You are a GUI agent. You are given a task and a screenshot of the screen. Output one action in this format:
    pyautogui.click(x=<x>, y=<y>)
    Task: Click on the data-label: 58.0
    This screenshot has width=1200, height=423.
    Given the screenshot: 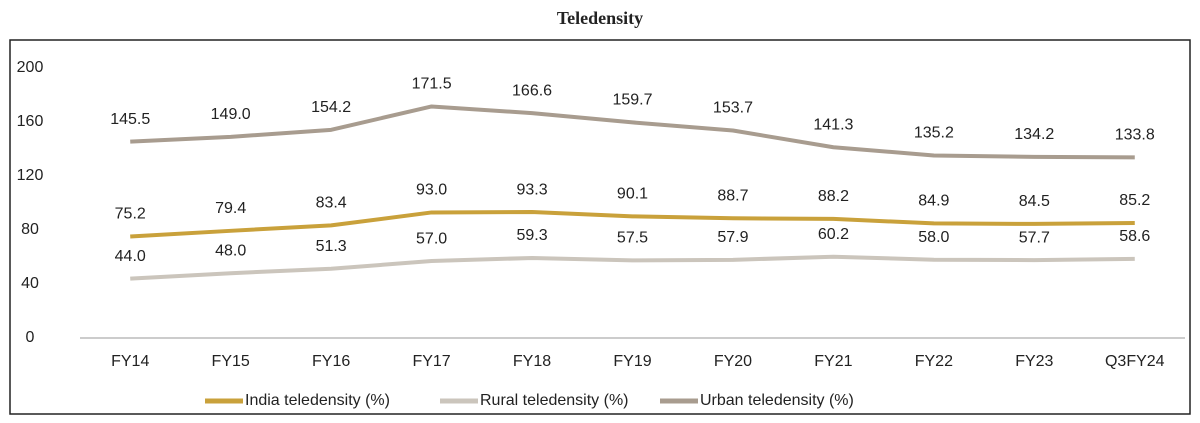 What is the action you would take?
    pyautogui.click(x=933, y=237)
    